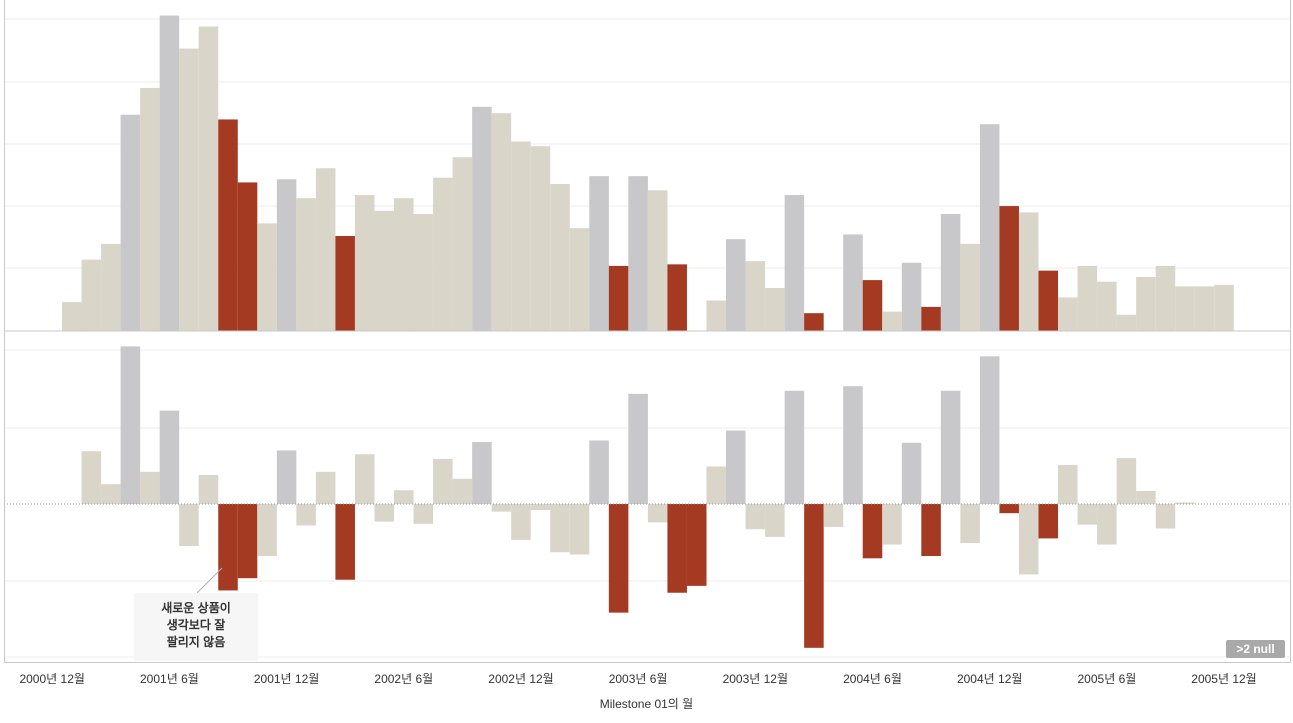 The height and width of the screenshot is (723, 1293). I want to click on null-indicator-badge: >2 null, so click(1255, 649).